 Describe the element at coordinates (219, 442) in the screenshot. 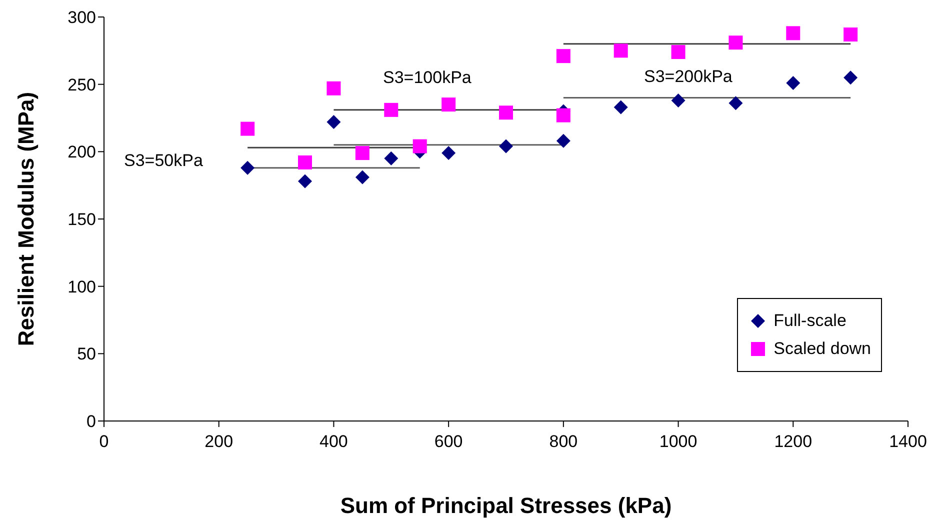

I see `x-tick-label: 200` at that location.